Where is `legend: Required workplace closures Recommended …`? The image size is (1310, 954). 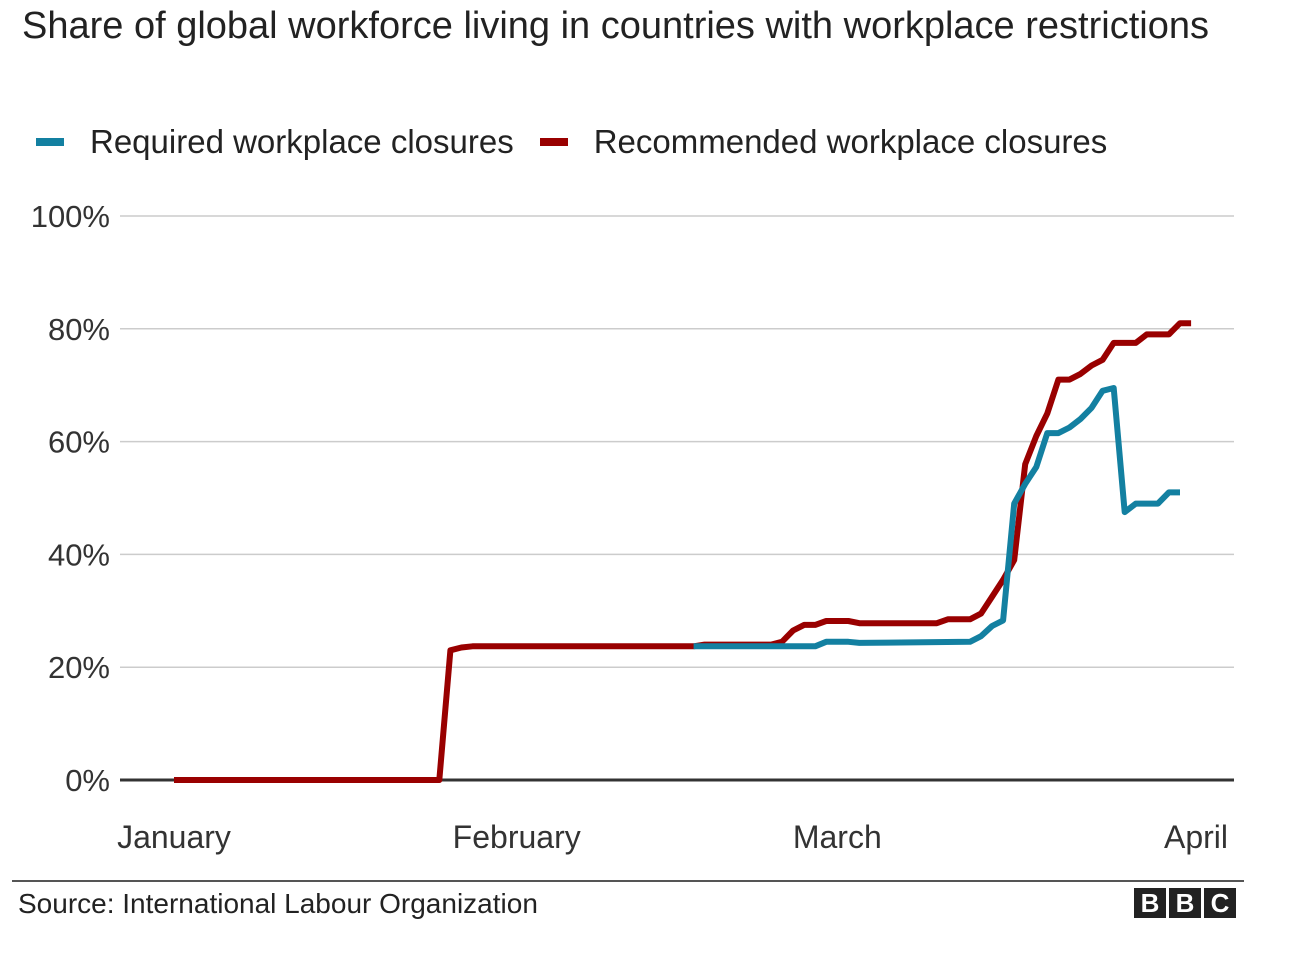
legend: Required workplace closures Recommended … is located at coordinates (584, 142).